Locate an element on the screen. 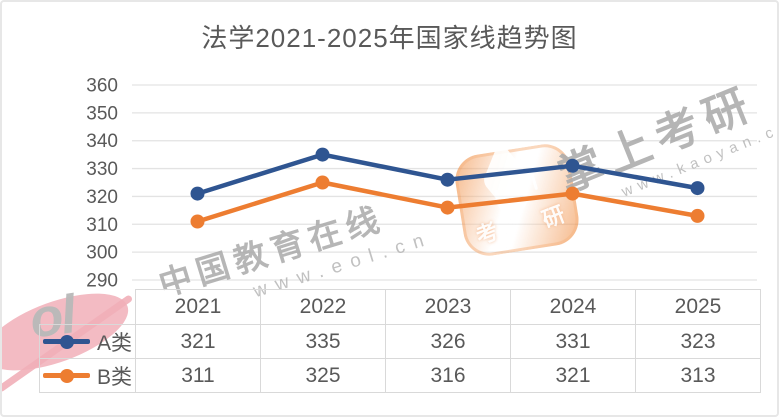  table-row-A类: A类 321 335 326 331 323 is located at coordinates (400, 341).